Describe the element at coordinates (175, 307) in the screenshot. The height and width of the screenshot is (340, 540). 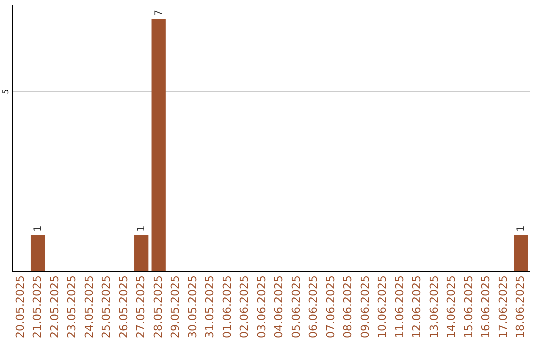
I see `x-tick-label: 29.05.2025` at that location.